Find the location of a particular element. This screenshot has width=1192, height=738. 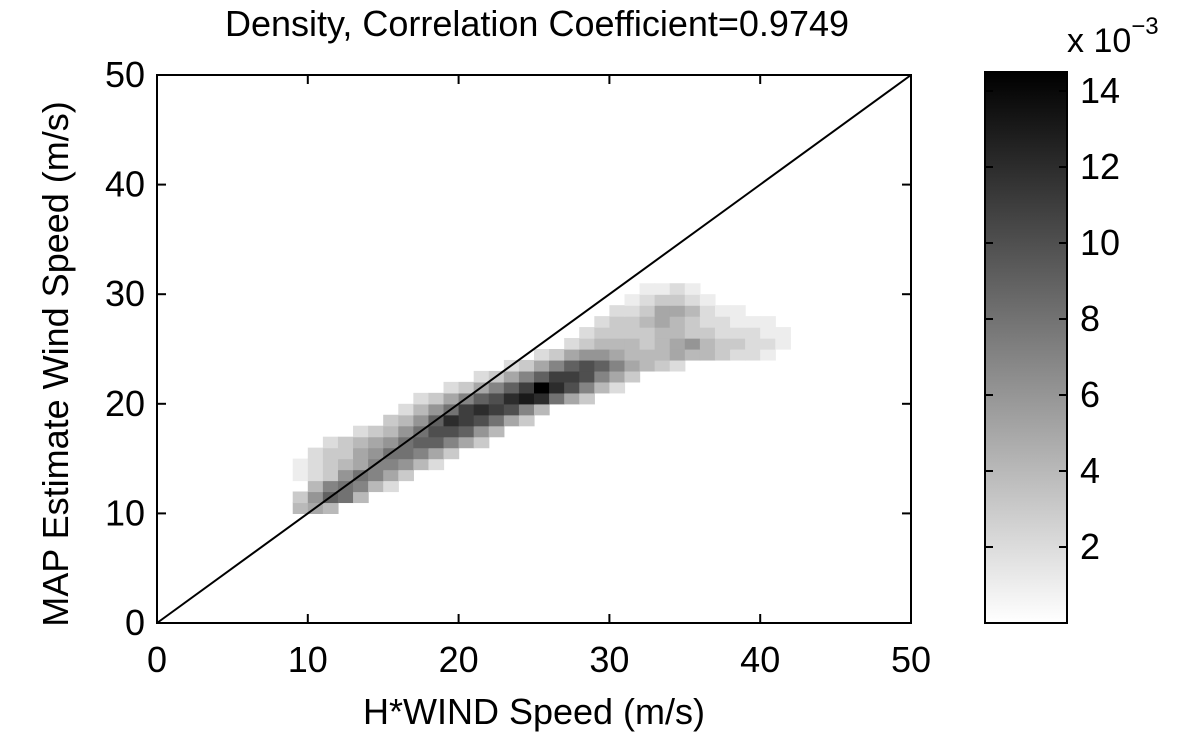

density-cells is located at coordinates (541, 398).